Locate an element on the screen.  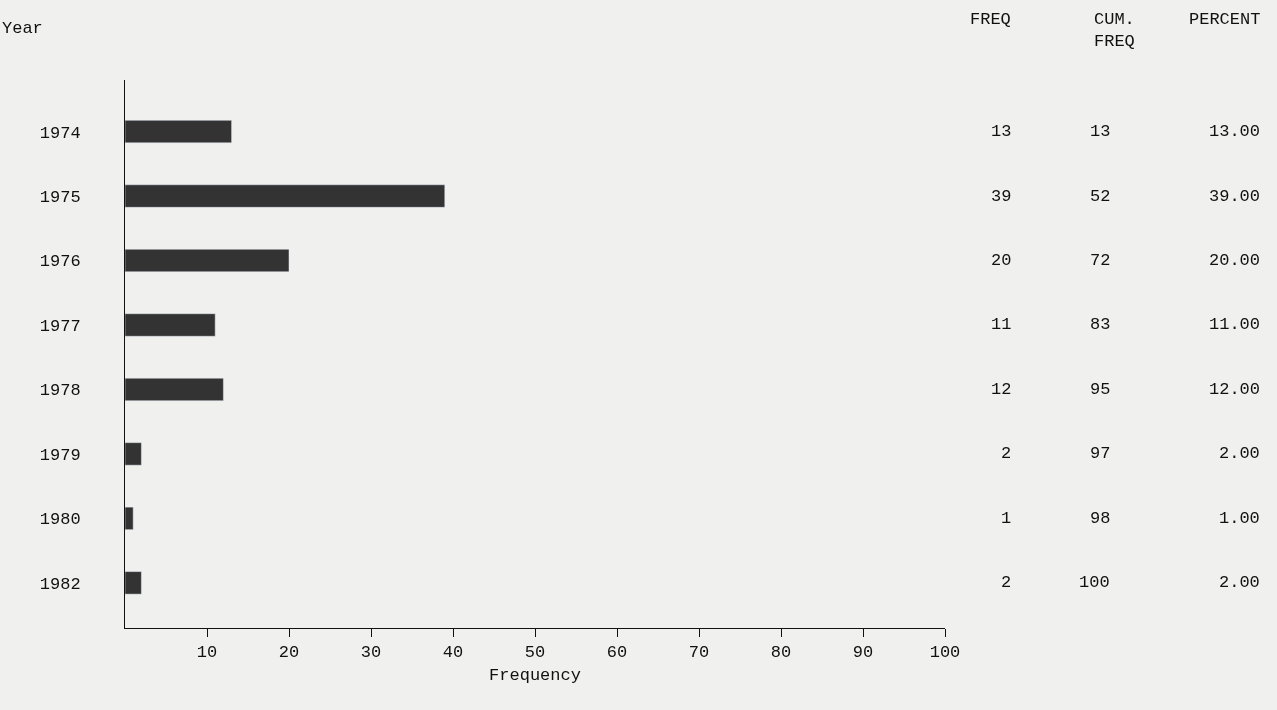
text: 12.00 is located at coordinates (1235, 389).